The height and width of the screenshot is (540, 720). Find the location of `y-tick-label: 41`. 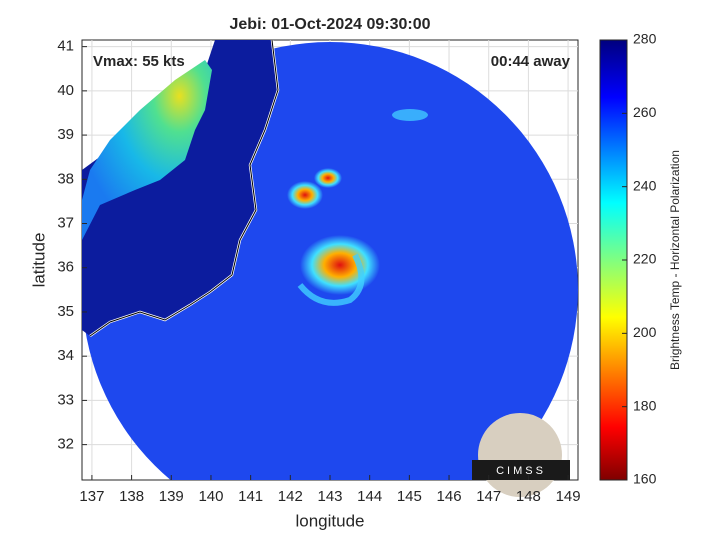

y-tick-label: 41 is located at coordinates (65, 46).